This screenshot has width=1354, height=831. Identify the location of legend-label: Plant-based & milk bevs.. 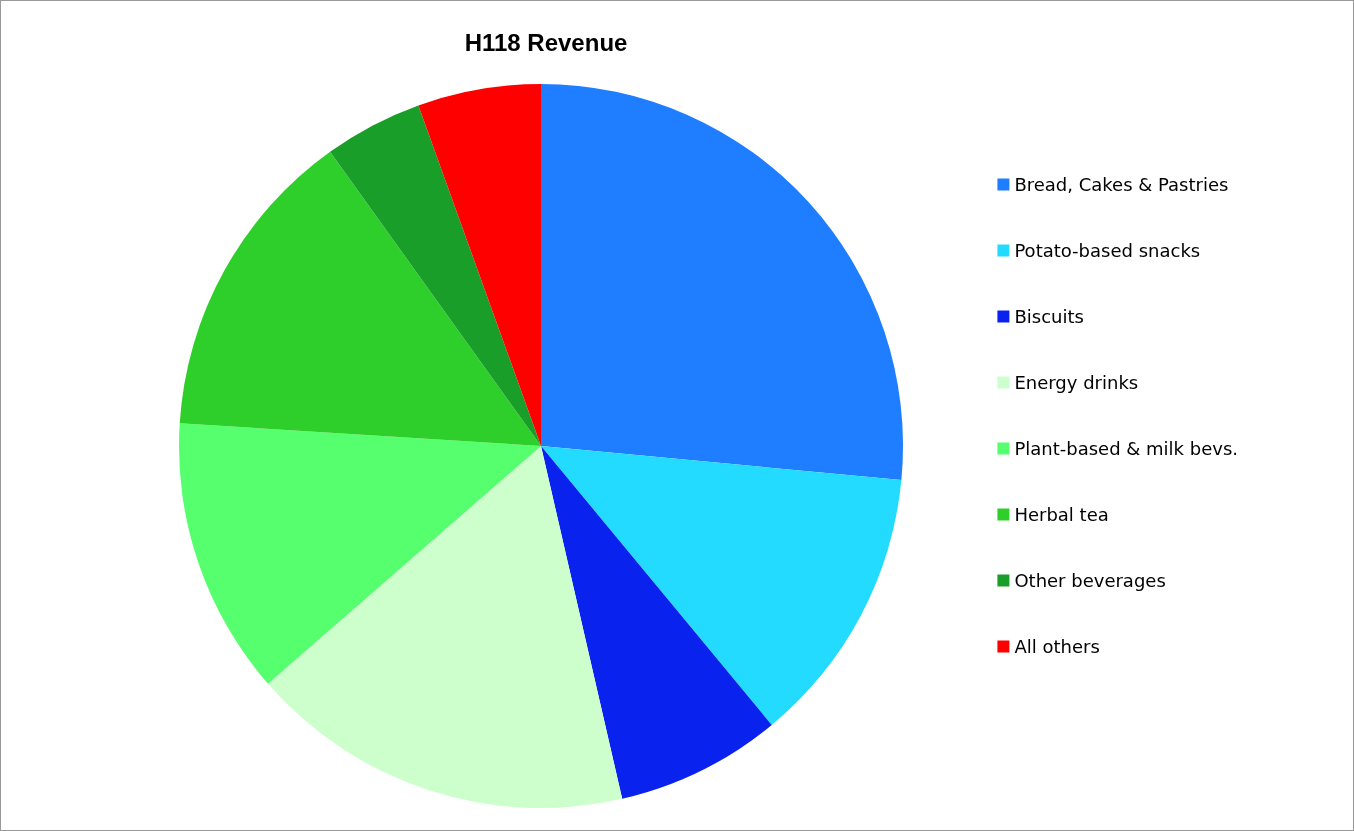
(1126, 448).